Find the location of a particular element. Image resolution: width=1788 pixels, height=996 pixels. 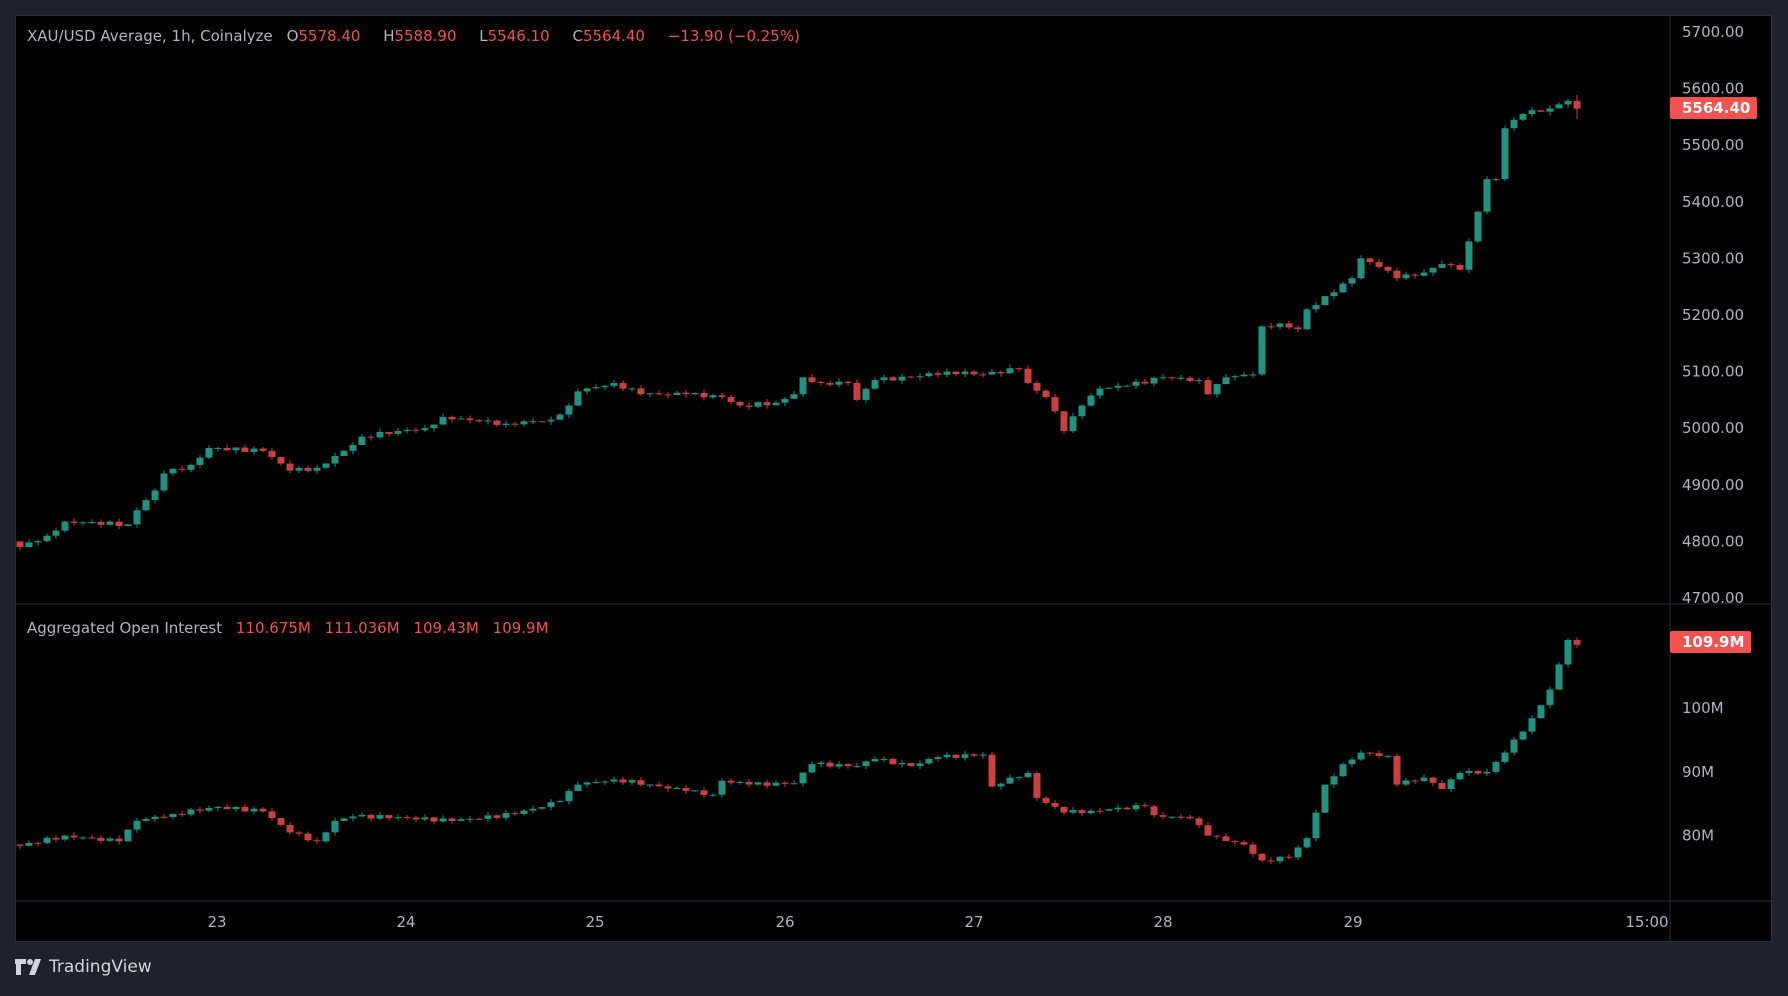

time-axis-tick: 28 is located at coordinates (1162, 922).